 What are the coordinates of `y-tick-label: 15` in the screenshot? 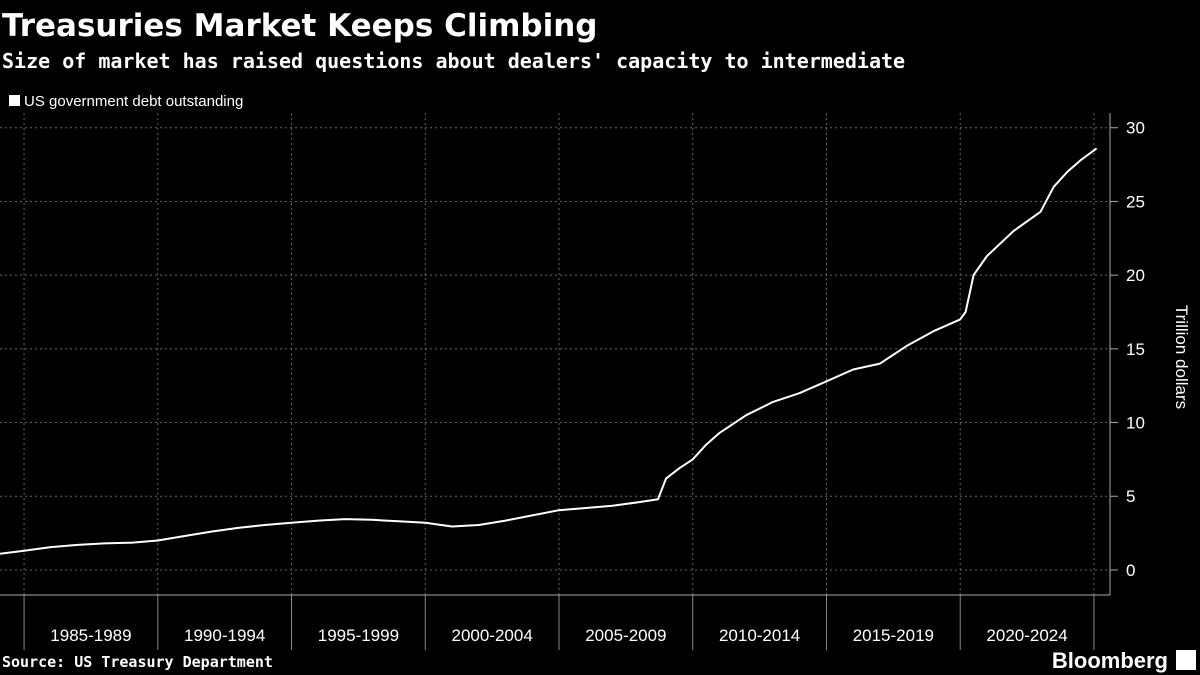 It's located at (1135, 349).